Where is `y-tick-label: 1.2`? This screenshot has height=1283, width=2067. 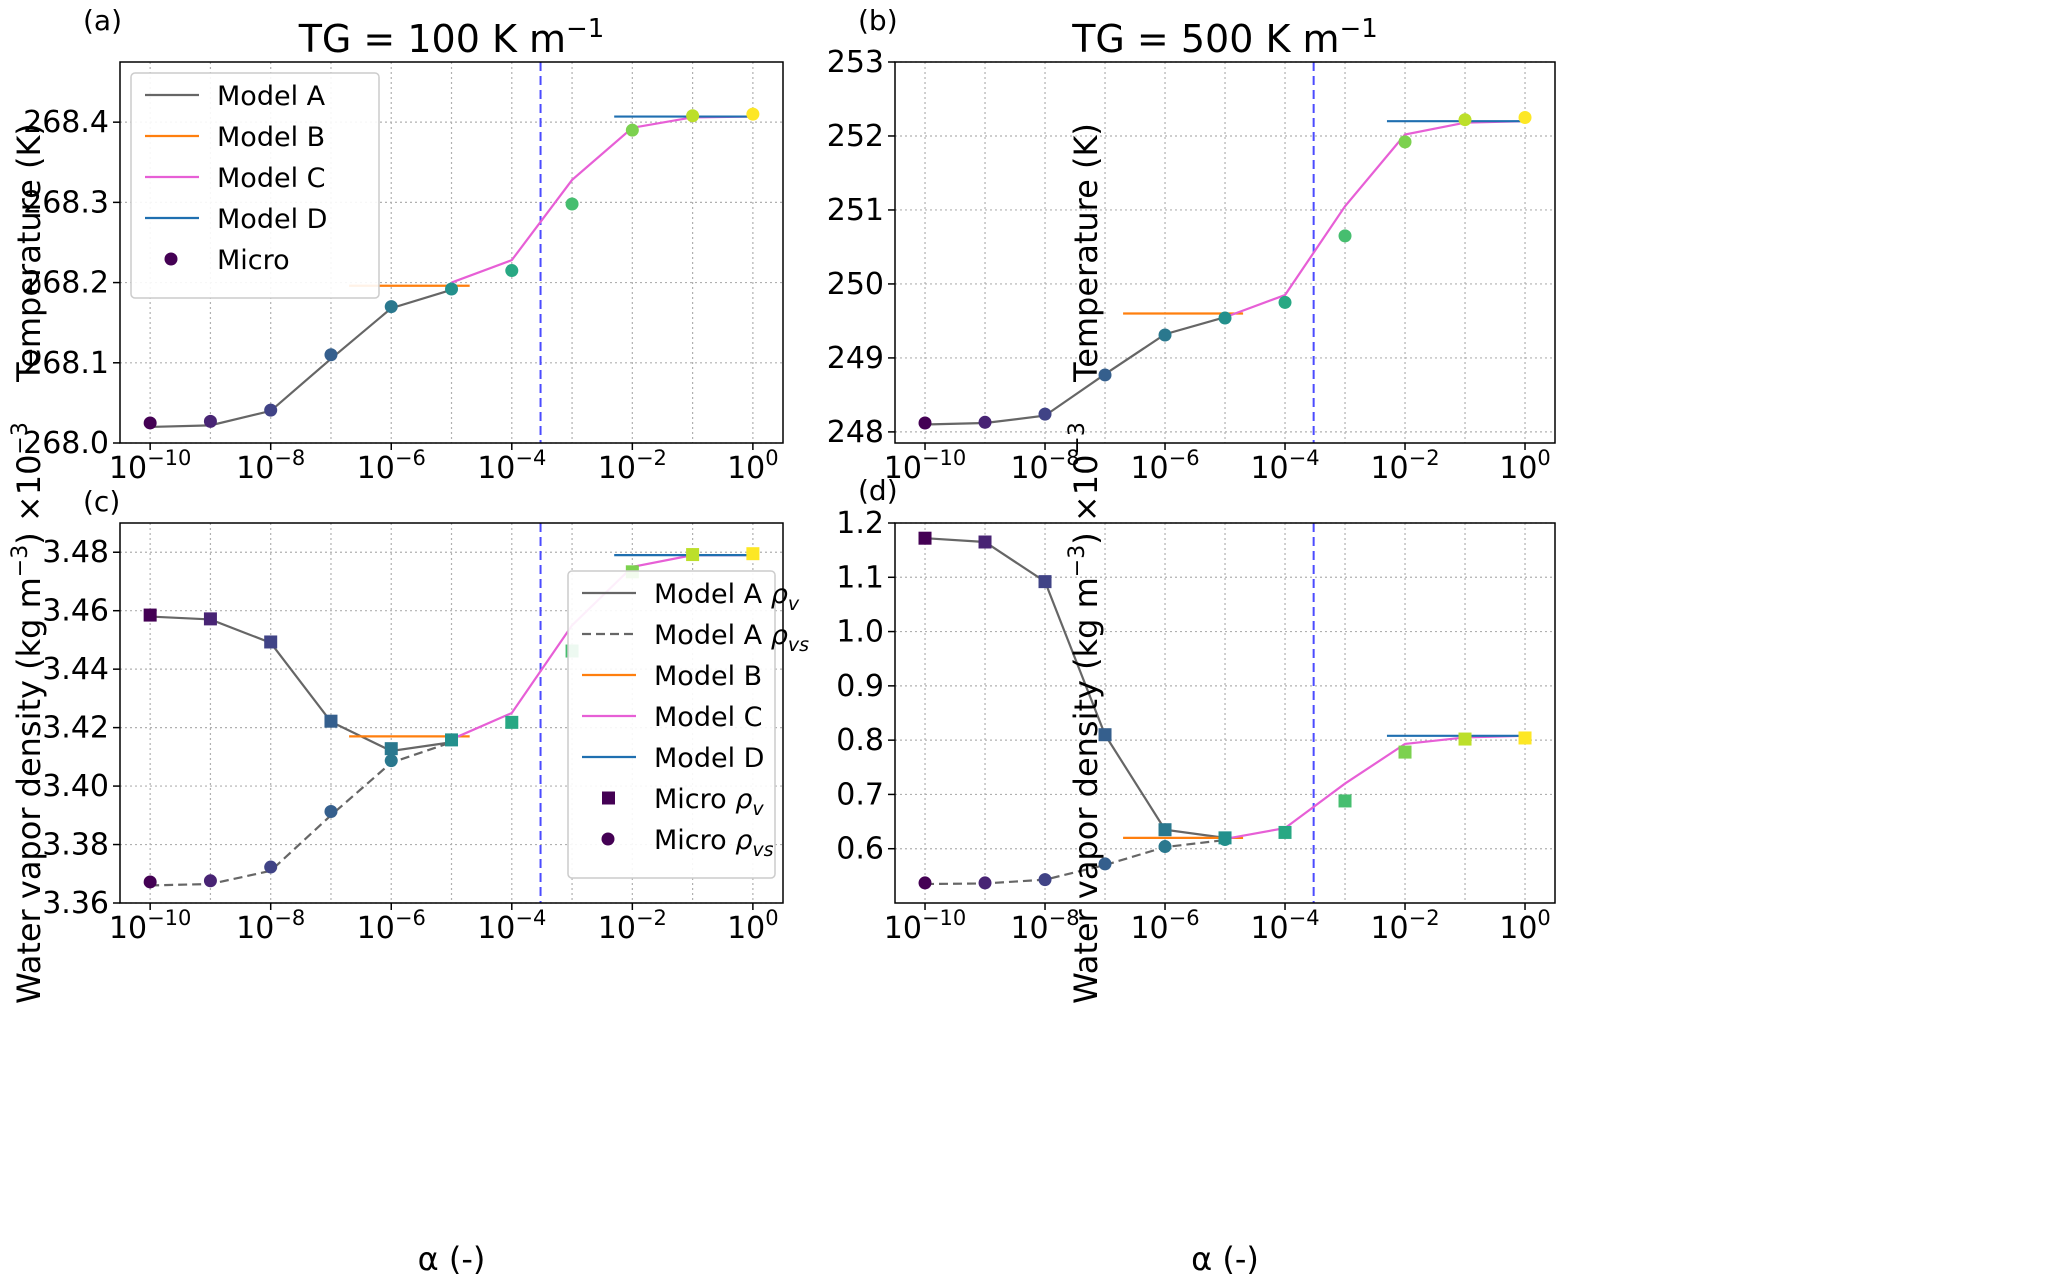
y-tick-label: 1.2 is located at coordinates (860, 523).